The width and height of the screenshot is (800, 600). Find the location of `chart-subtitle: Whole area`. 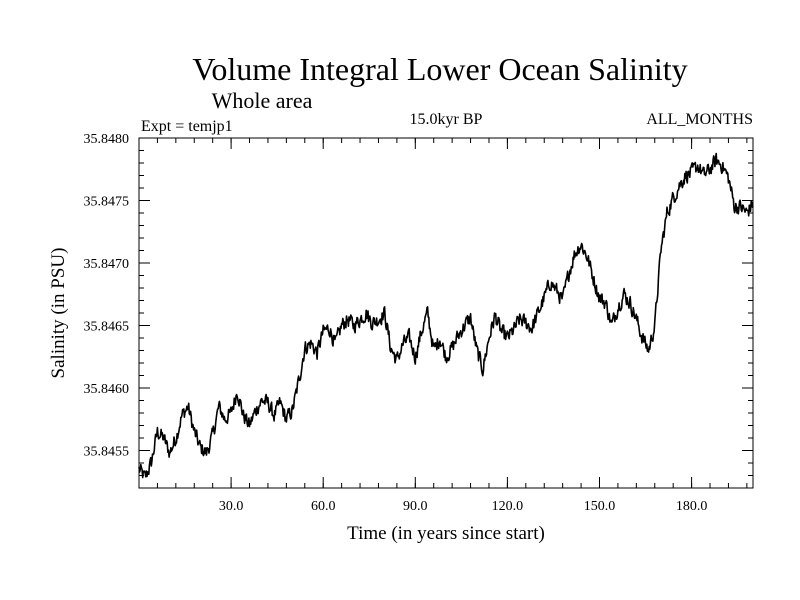

chart-subtitle: Whole area is located at coordinates (262, 100).